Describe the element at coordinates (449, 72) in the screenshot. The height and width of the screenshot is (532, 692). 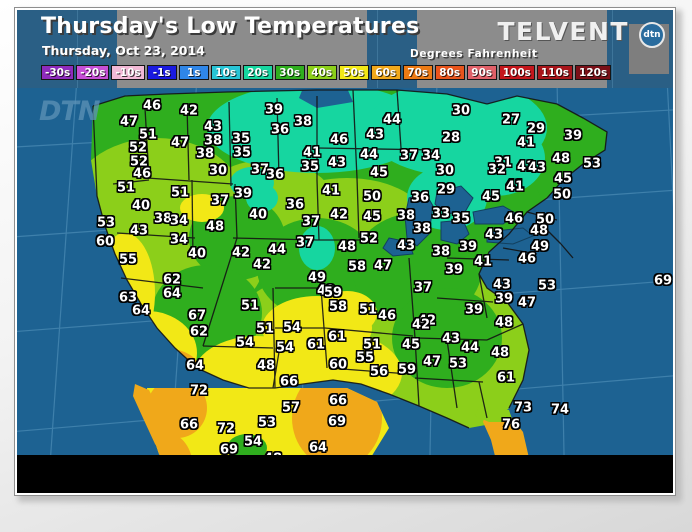
I see `legend-bin-80s: 80s` at that location.